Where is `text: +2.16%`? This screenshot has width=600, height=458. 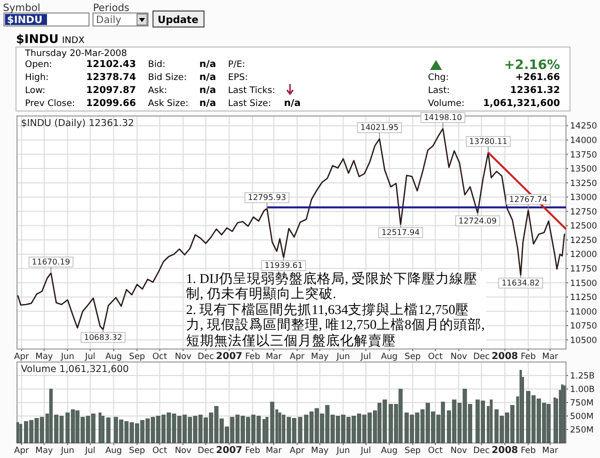 text: +2.16% is located at coordinates (532, 65).